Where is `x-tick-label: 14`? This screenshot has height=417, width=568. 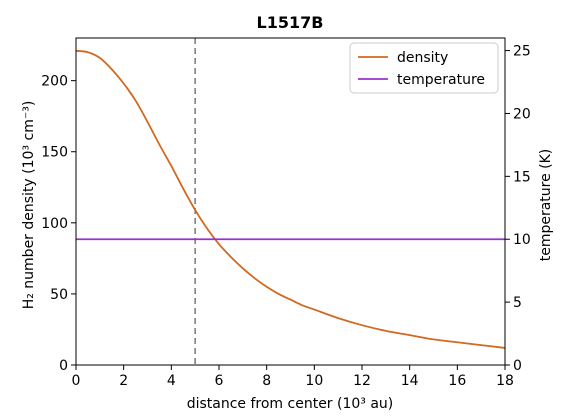
x-tick-label: 14 is located at coordinates (410, 381).